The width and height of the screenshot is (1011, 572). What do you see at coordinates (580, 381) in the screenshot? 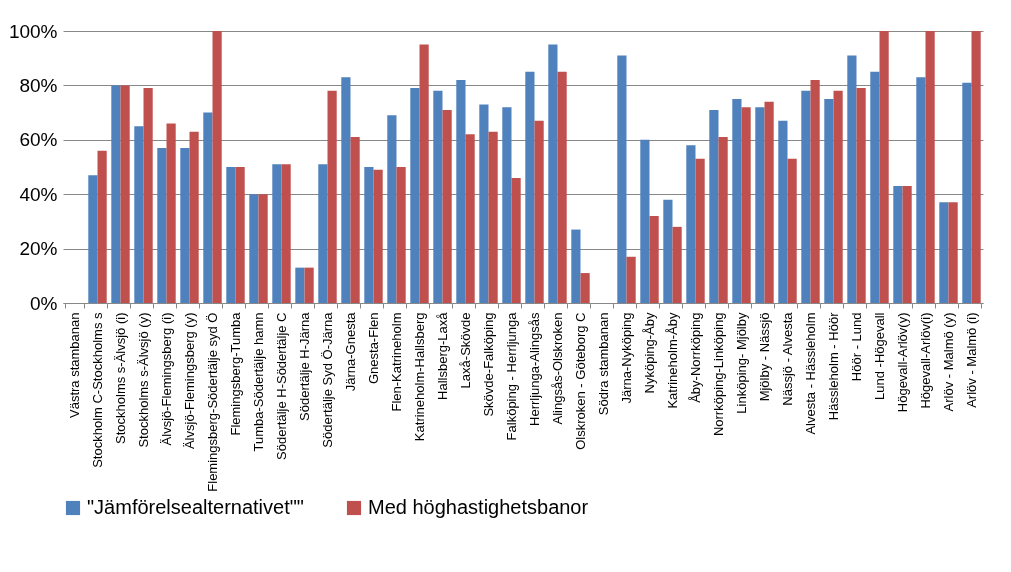
I see `x-tick-label: Olskroken - Göteborg C` at bounding box center [580, 381].